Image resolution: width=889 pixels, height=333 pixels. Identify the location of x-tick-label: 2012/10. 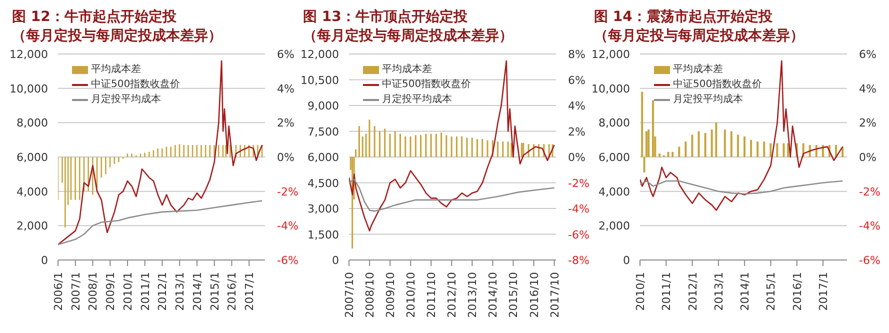
(452, 295).